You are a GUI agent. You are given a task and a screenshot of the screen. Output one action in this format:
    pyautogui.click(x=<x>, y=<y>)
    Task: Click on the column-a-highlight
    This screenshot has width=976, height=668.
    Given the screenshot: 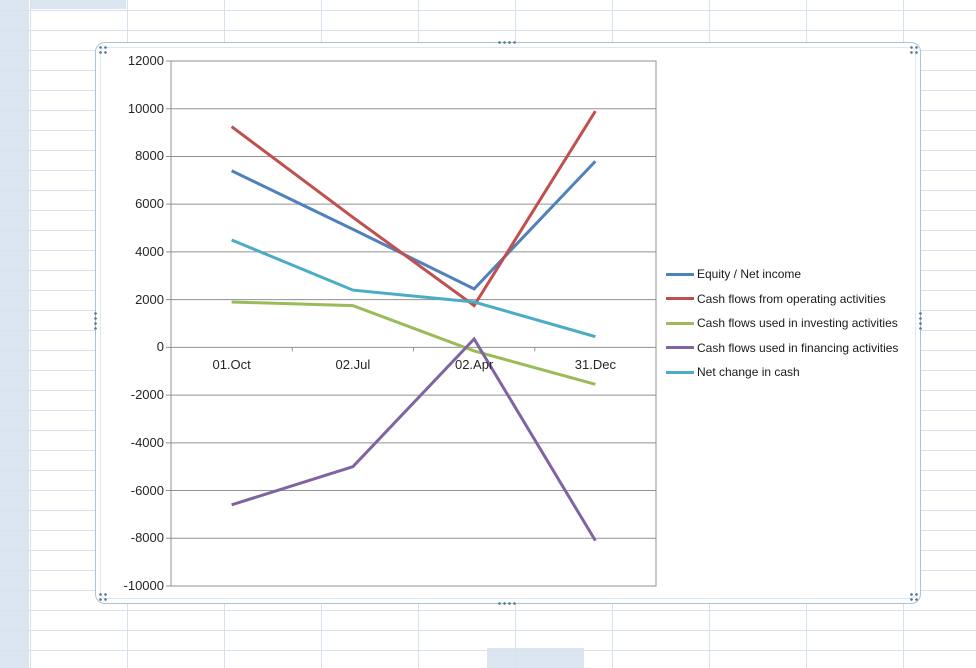 What is the action you would take?
    pyautogui.click(x=14, y=334)
    